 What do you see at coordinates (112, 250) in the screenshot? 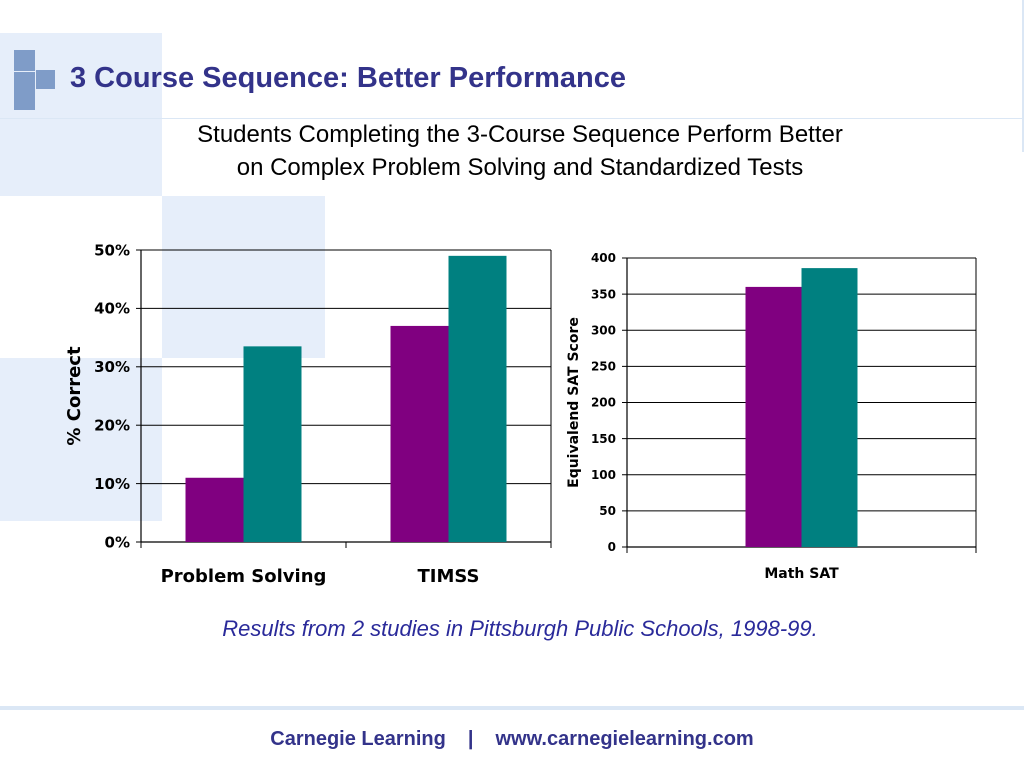
I see `chart-1-ytick-label: 50%` at bounding box center [112, 250].